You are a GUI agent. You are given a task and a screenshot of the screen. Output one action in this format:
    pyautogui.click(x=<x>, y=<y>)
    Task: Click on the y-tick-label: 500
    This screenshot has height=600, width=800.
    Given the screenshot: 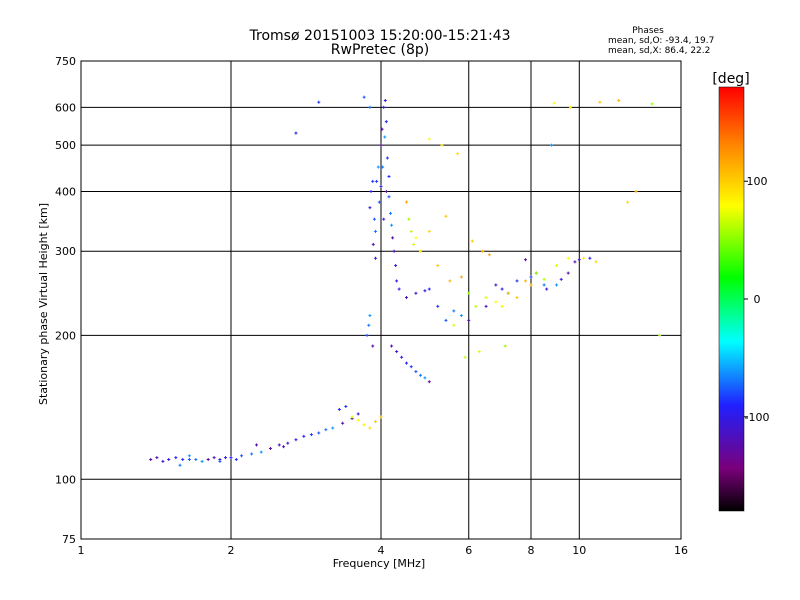 What is the action you would take?
    pyautogui.click(x=65, y=145)
    